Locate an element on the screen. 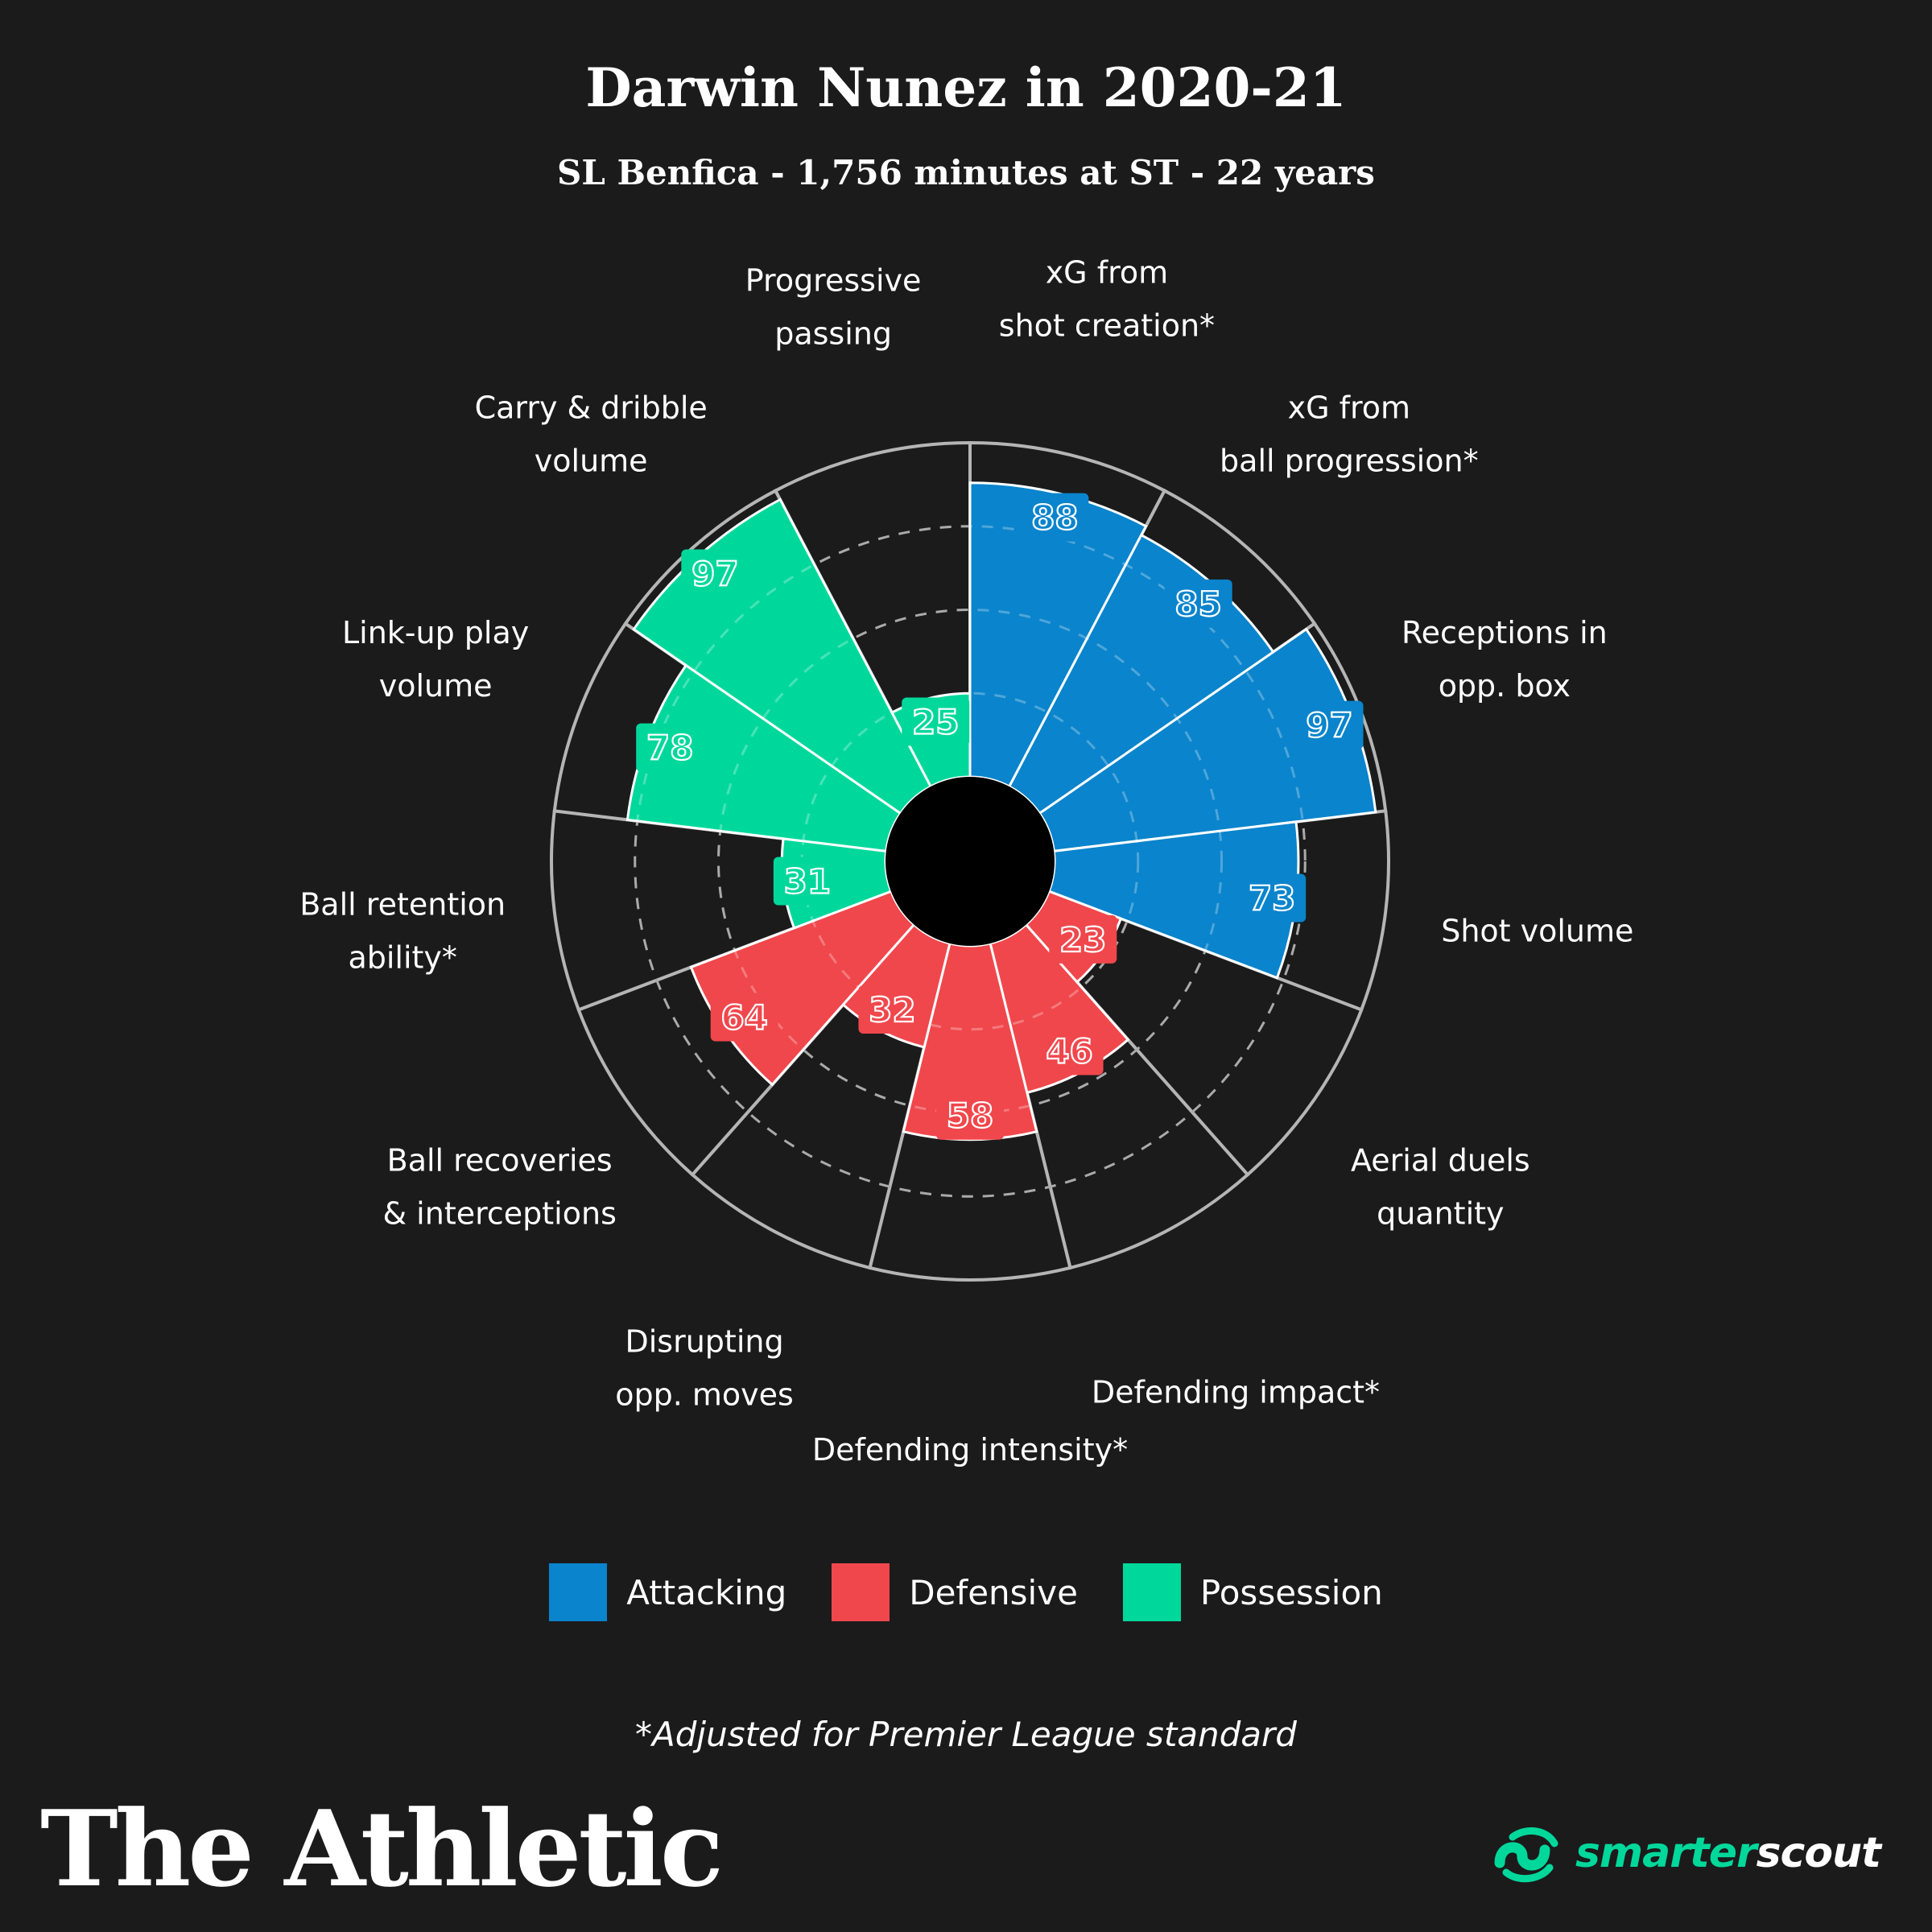  value-text: 32 is located at coordinates (892, 1010).